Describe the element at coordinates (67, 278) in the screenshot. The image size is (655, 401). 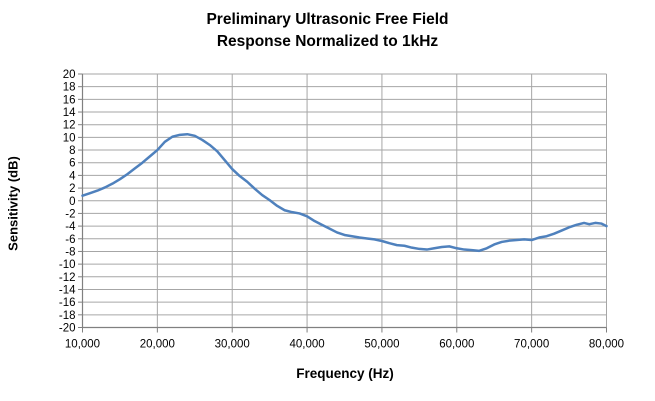
I see `y-tick-label: -12` at that location.